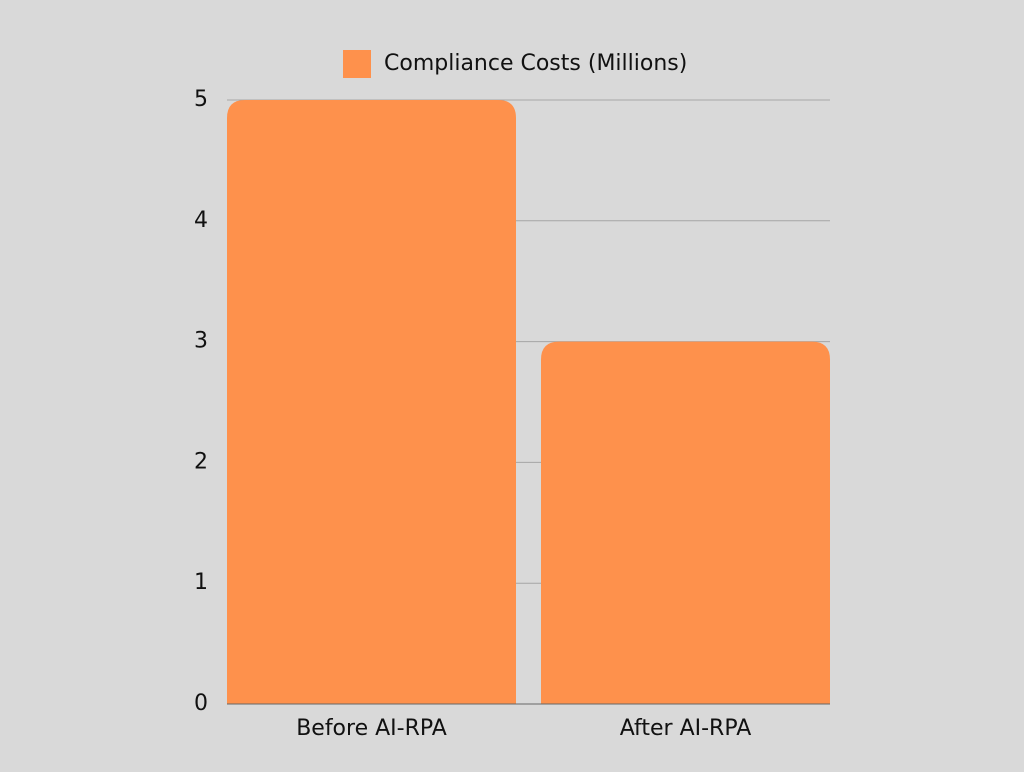  Describe the element at coordinates (201, 582) in the screenshot. I see `y-tick-label: 1` at that location.